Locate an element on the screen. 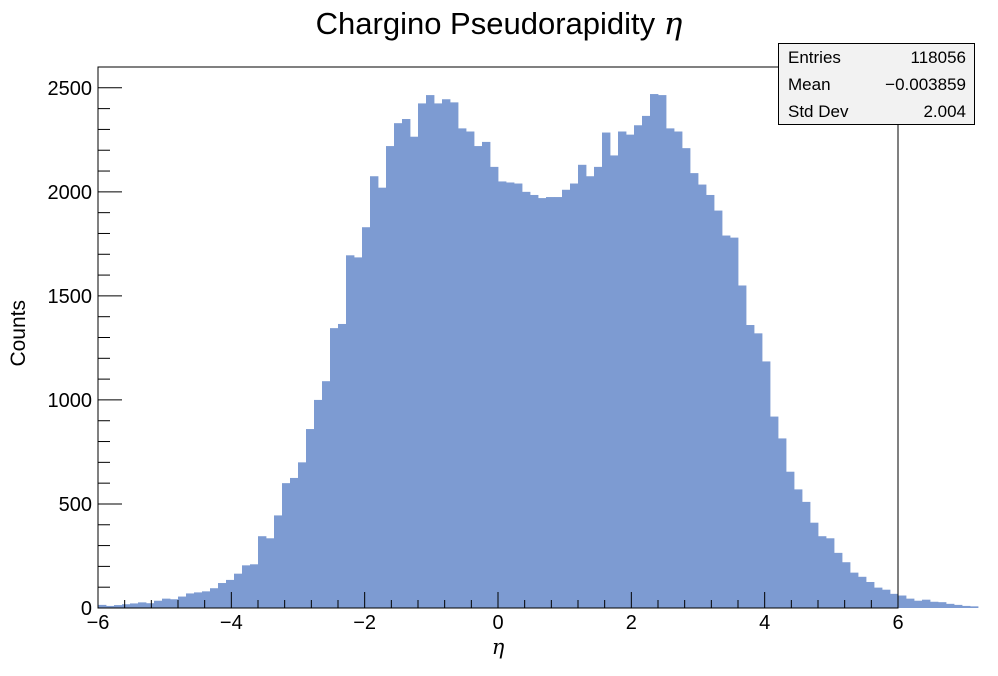  y-tick-label: 500 is located at coordinates (75, 505).